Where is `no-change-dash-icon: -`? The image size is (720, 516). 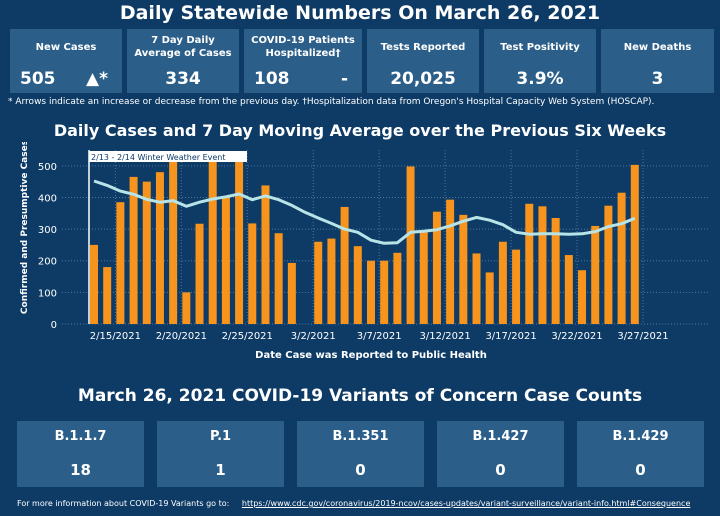 no-change-dash-icon: - is located at coordinates (344, 79).